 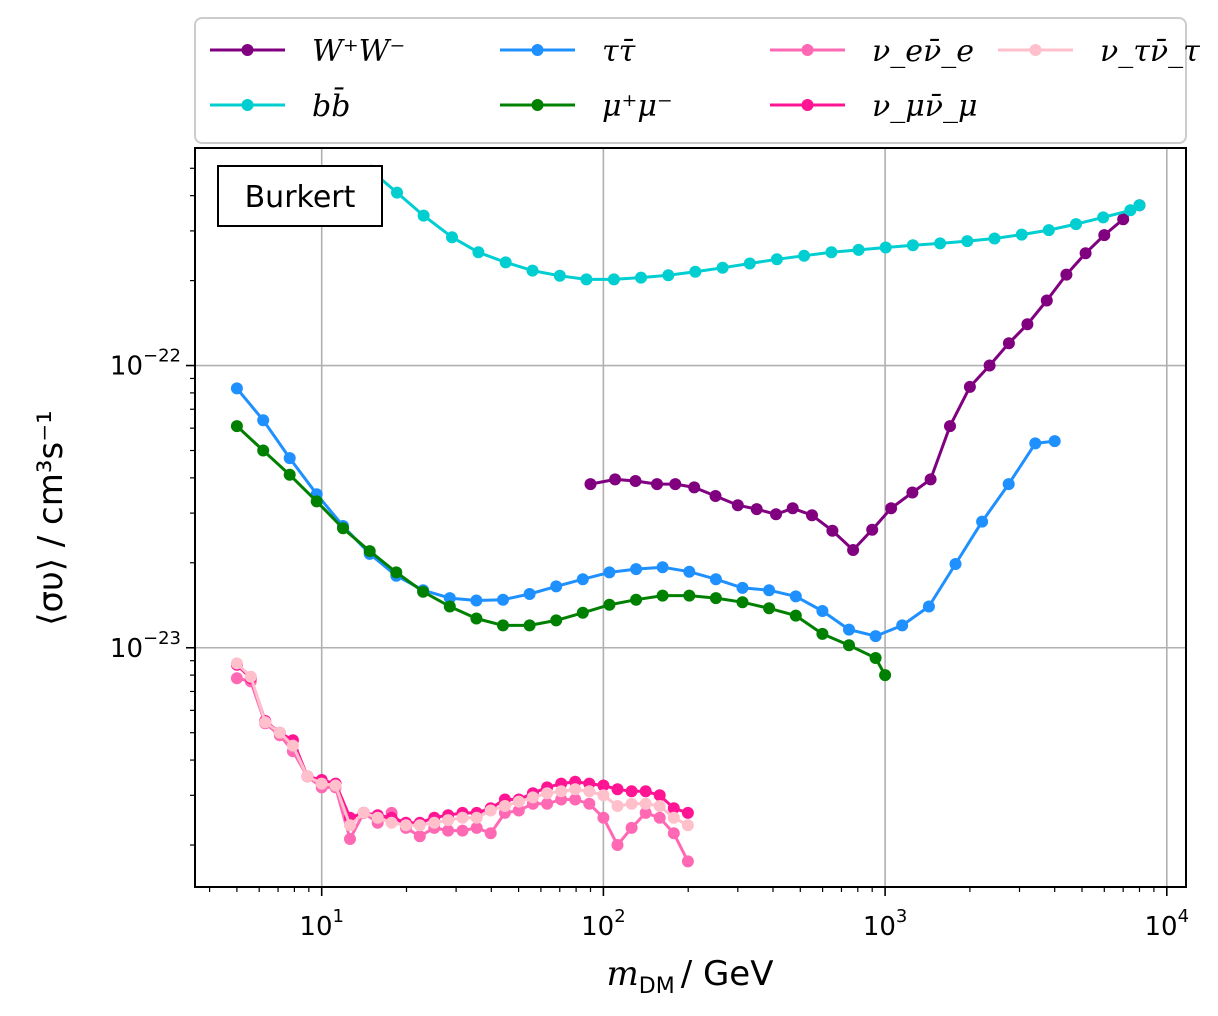 What do you see at coordinates (623, 974) in the screenshot?
I see `x-axis-title-symbol: m` at bounding box center [623, 974].